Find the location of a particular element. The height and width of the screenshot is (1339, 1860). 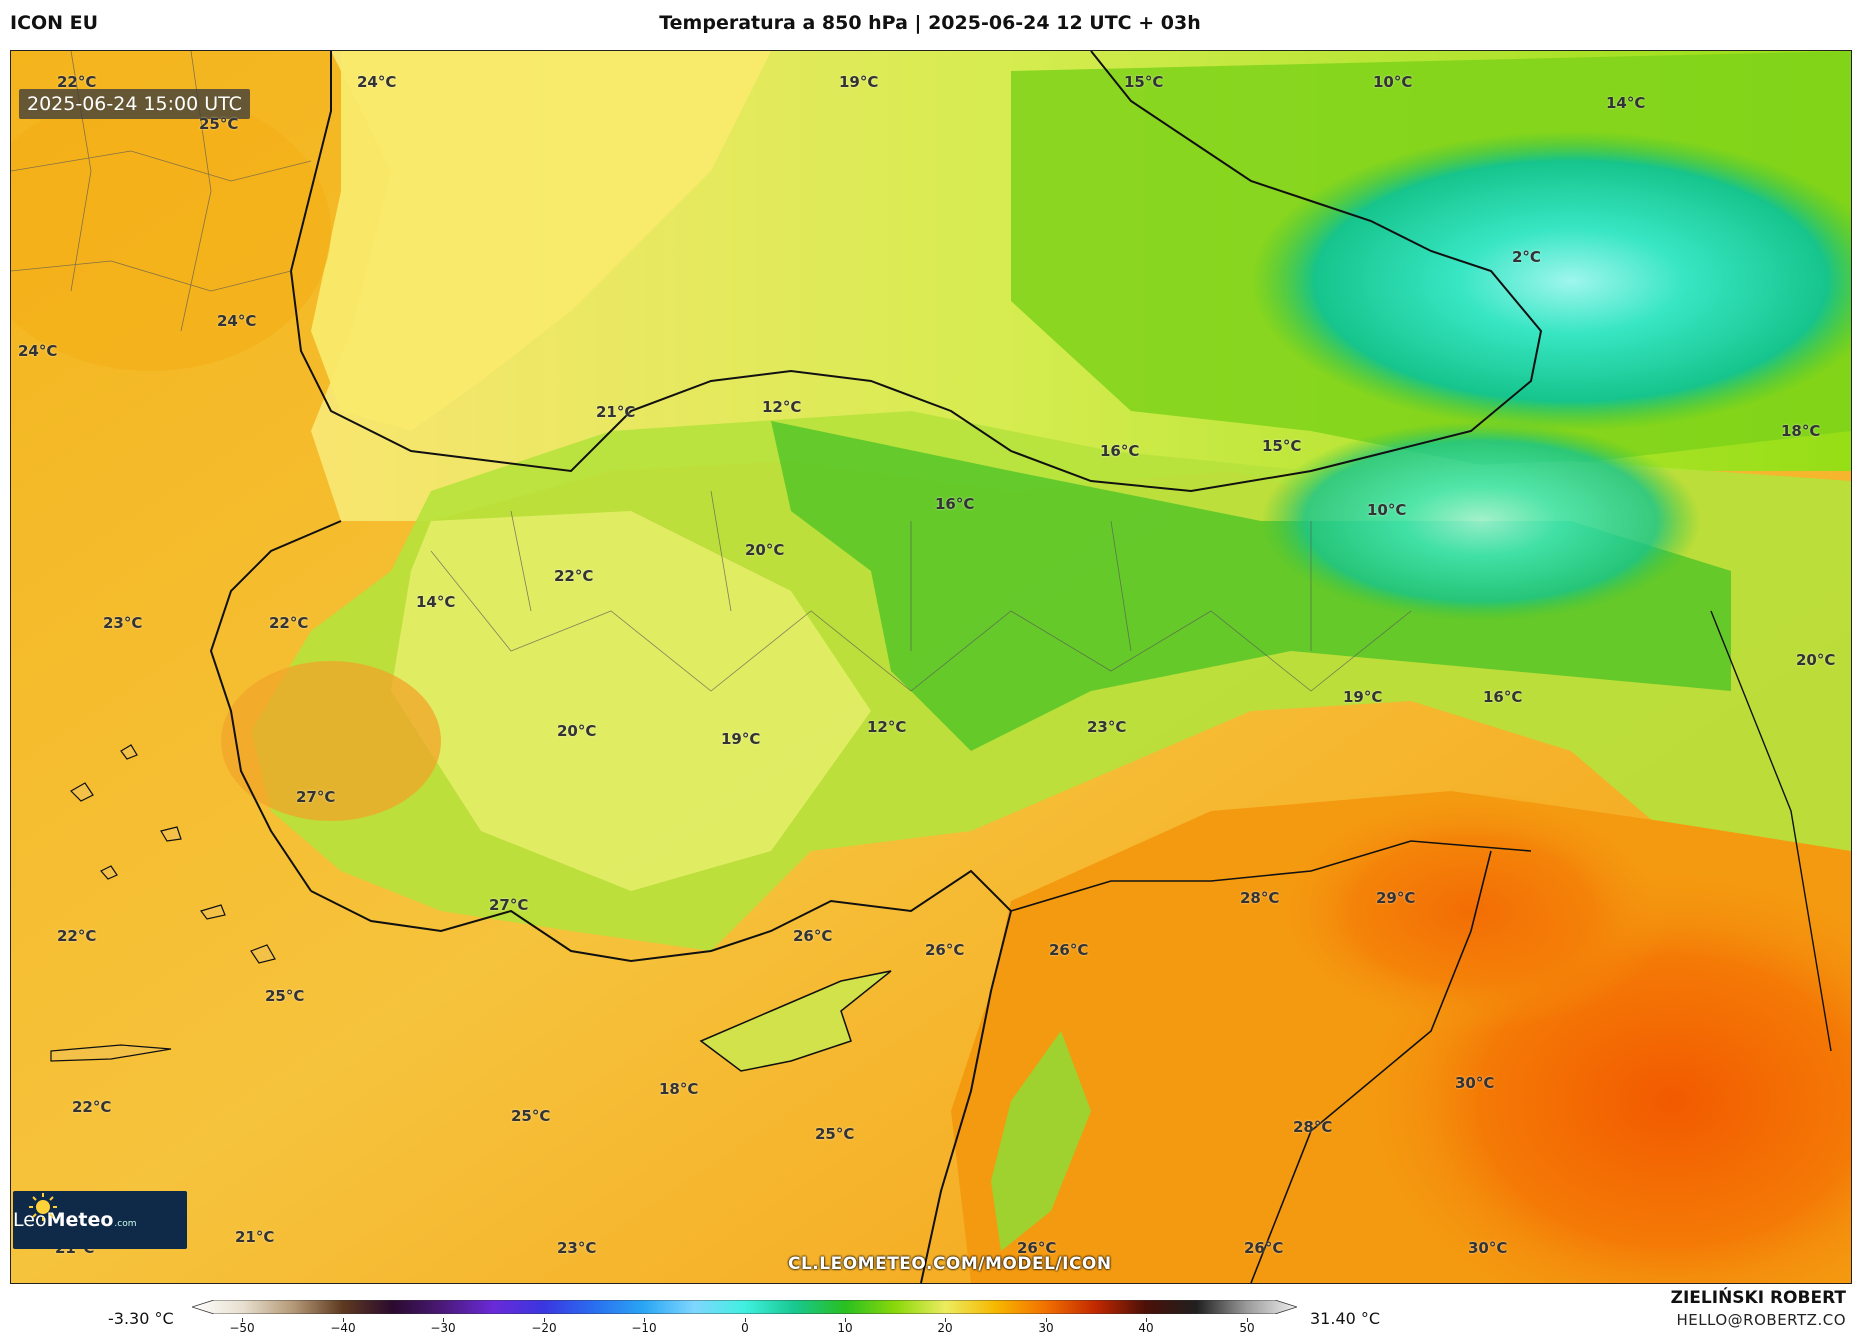

colorbar-tick-label: 0 is located at coordinates (745, 1328).